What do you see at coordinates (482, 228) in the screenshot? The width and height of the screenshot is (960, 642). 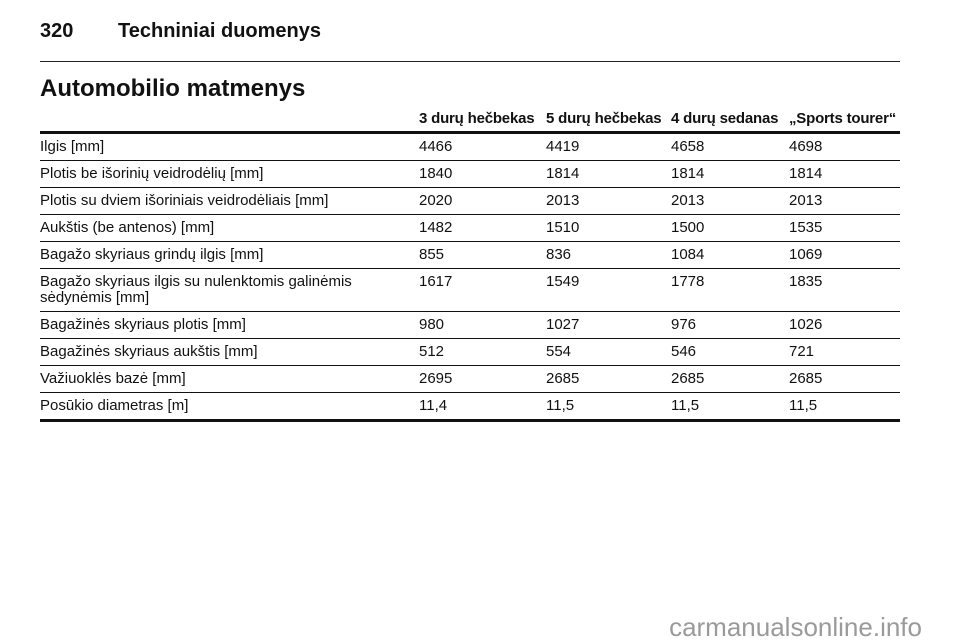 I see `cell-value: 1482` at bounding box center [482, 228].